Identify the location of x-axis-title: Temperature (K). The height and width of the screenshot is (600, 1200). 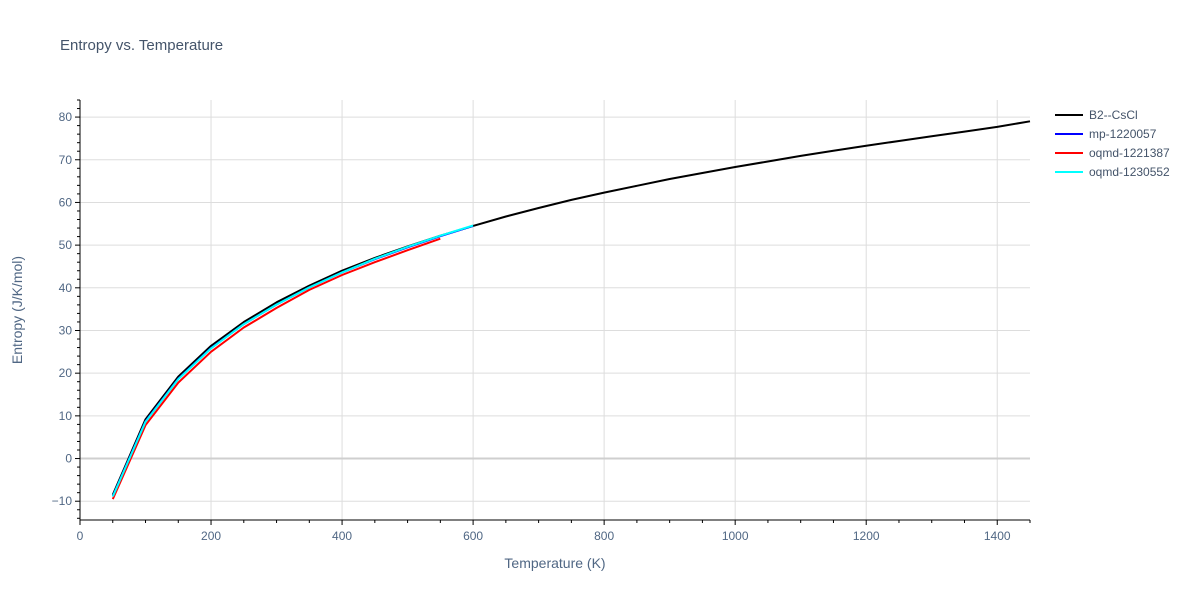
(554, 563).